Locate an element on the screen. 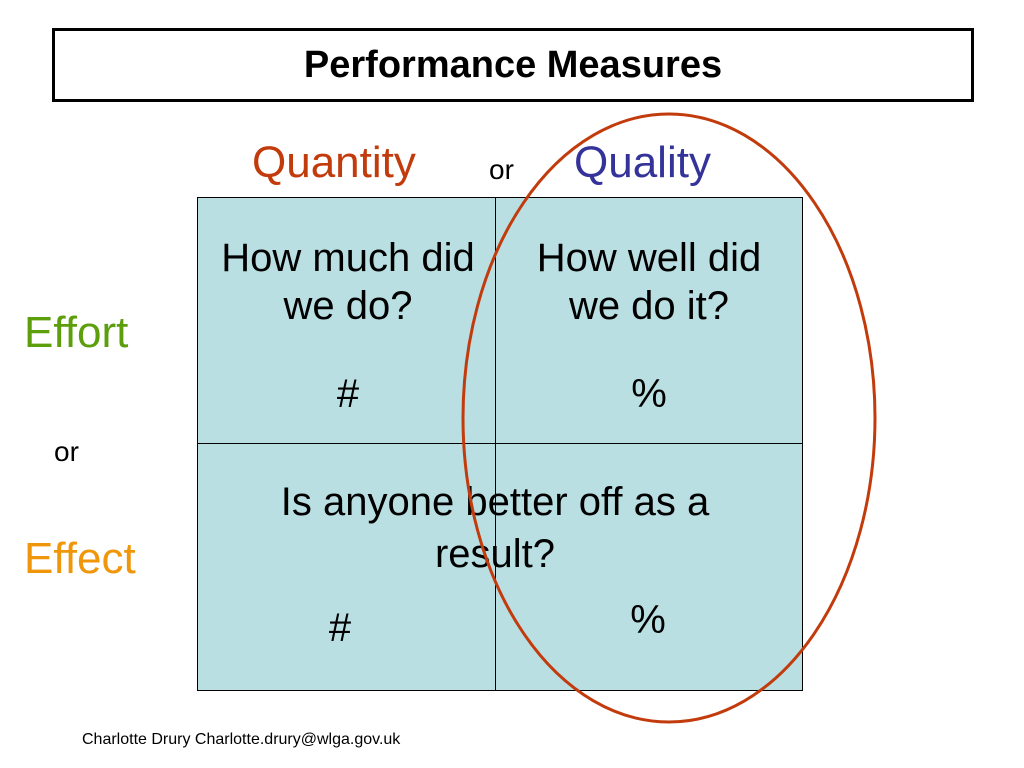  col-or: or is located at coordinates (501, 169).